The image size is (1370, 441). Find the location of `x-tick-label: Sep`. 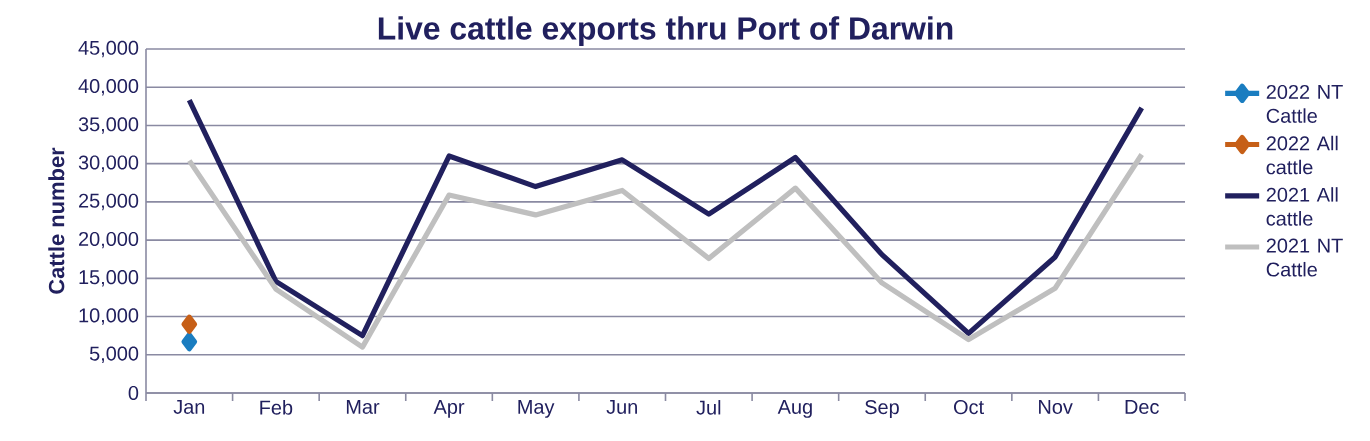

x-tick-label: Sep is located at coordinates (882, 409).